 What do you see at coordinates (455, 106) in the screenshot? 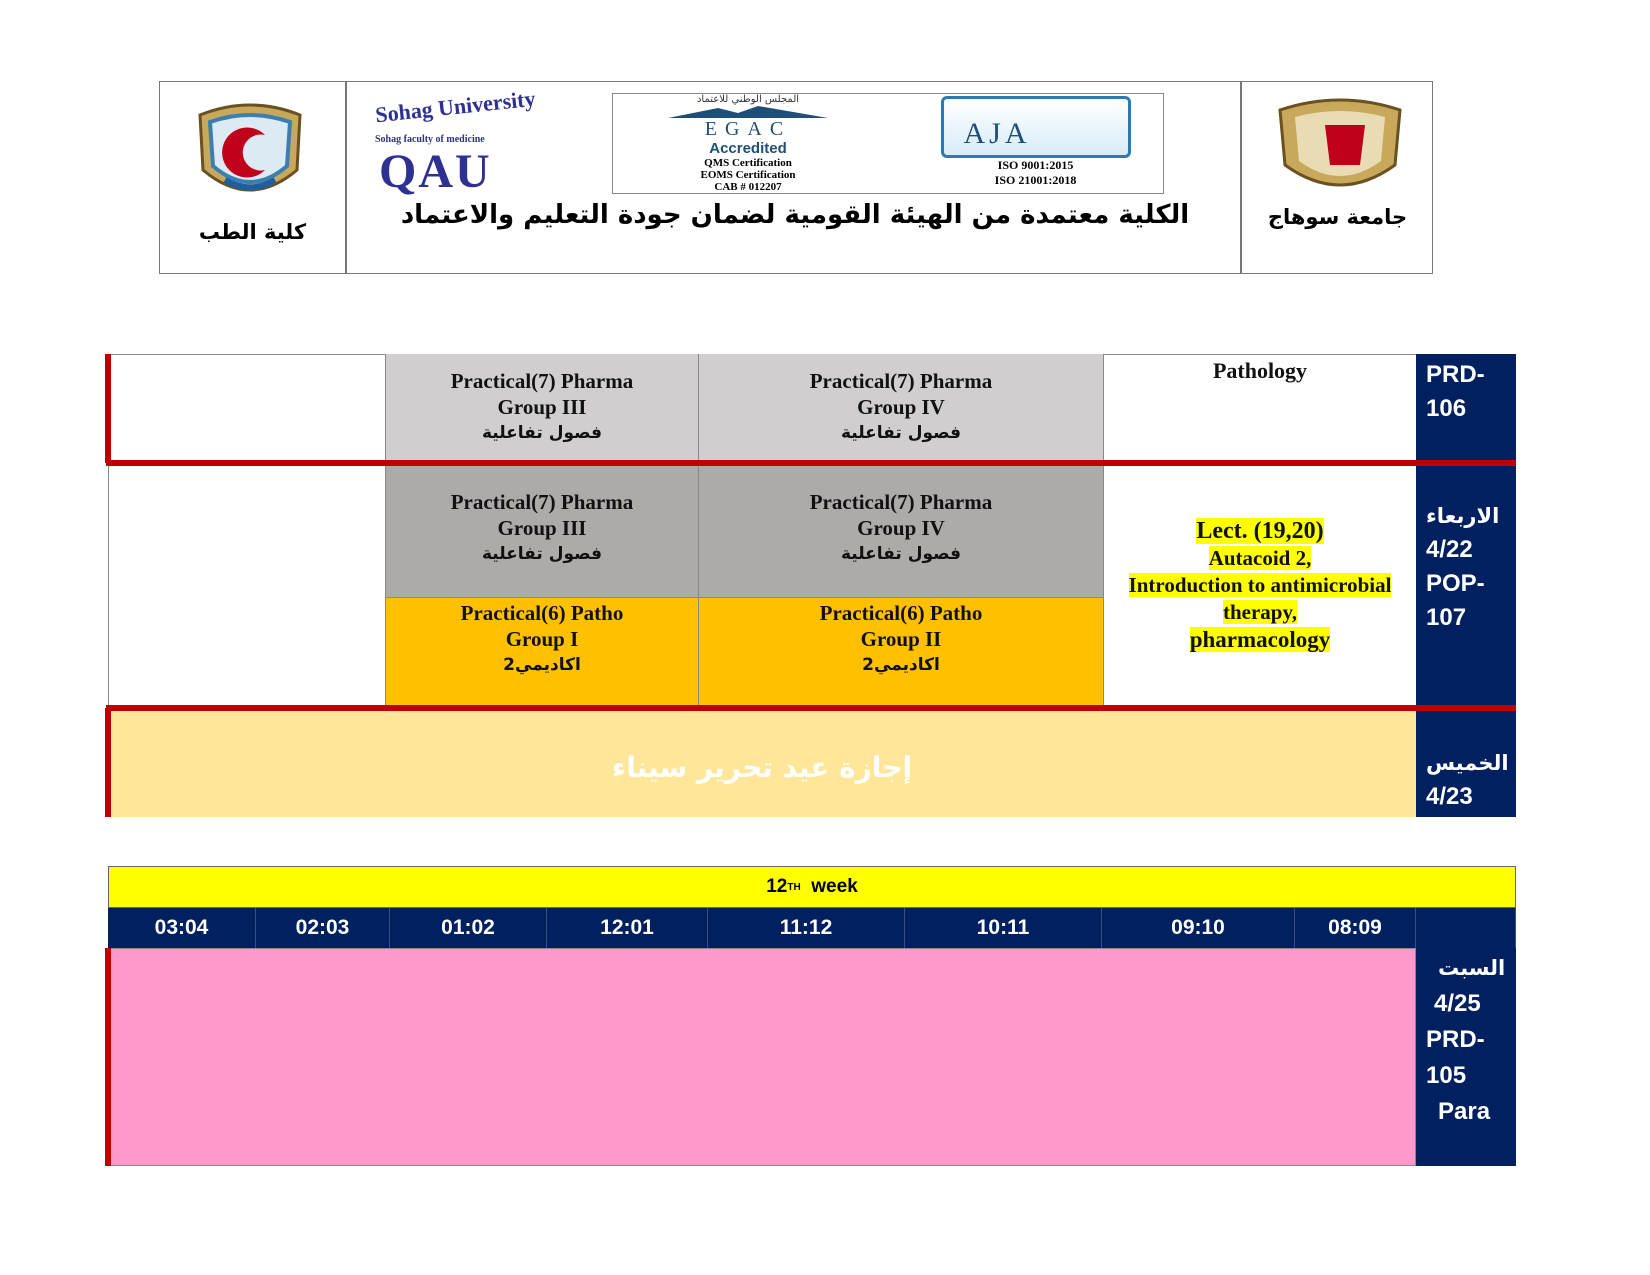
I see `qau-arc-text: Sohag University` at bounding box center [455, 106].